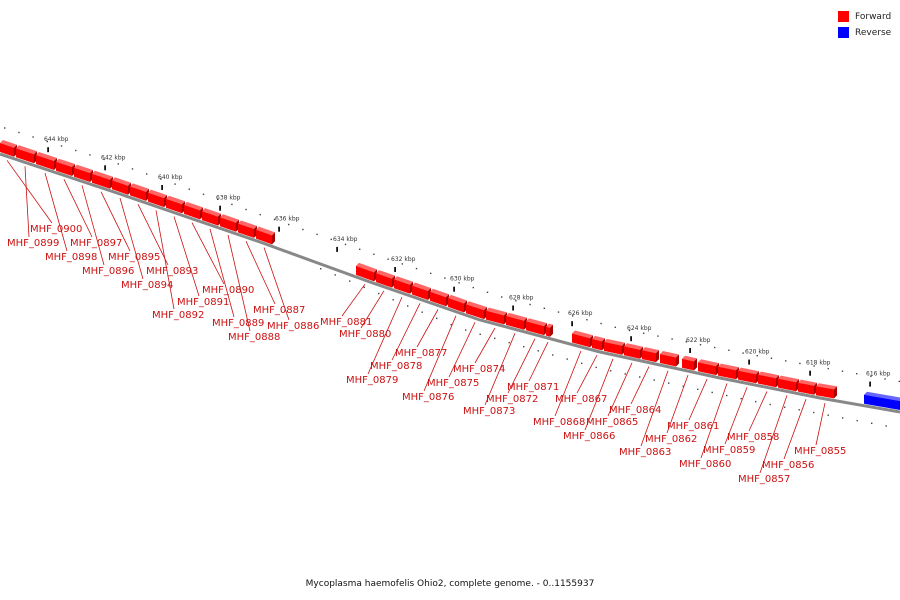  What do you see at coordinates (843, 16) in the screenshot?
I see `forward-swatch-icon` at bounding box center [843, 16].